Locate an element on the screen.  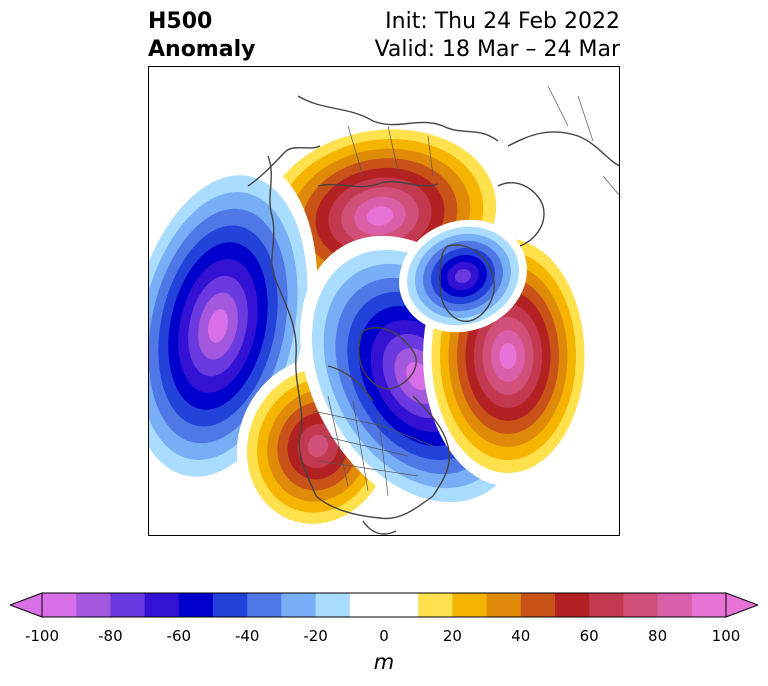
colorbar-outline is located at coordinates (384, 605).